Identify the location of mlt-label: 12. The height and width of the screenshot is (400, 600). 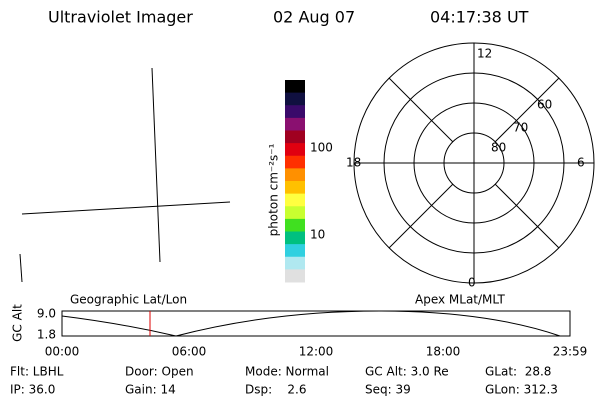
(484, 54).